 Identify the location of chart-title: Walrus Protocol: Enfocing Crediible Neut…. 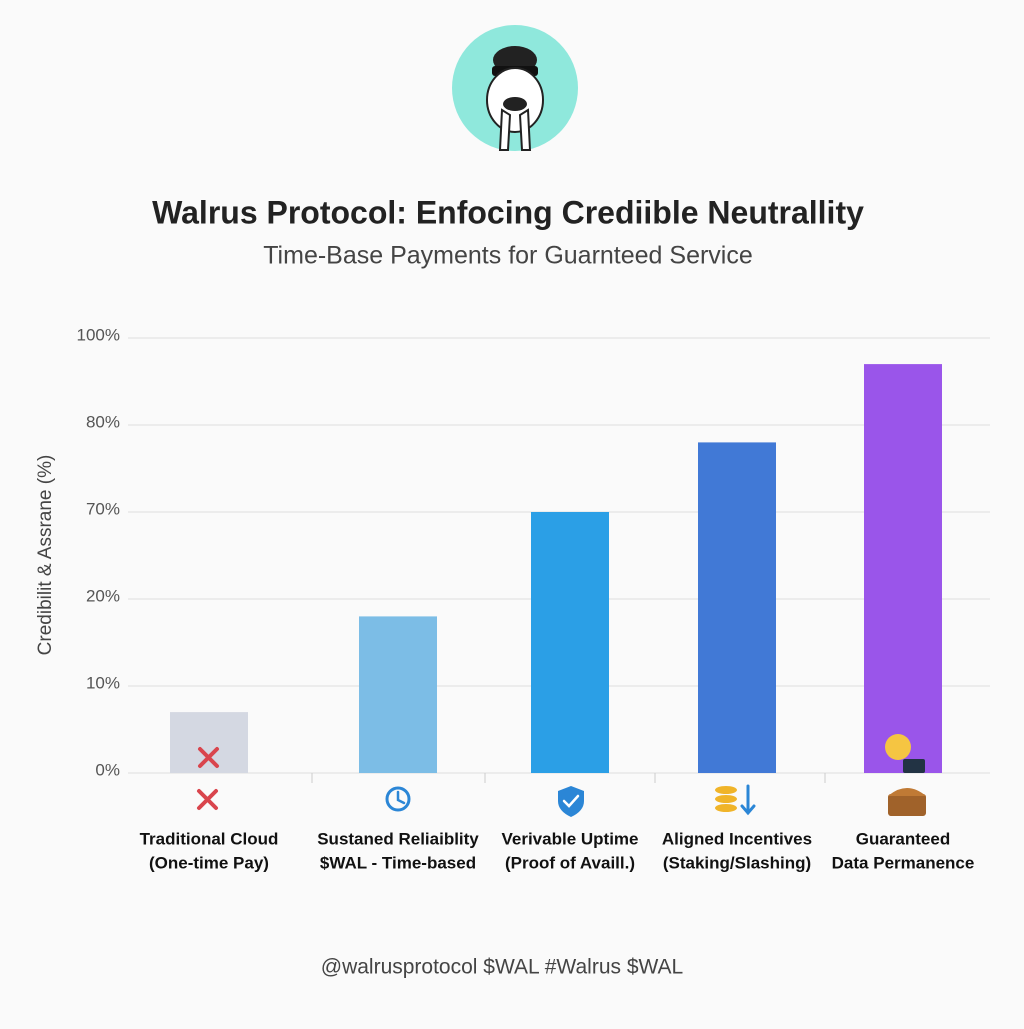
(508, 212).